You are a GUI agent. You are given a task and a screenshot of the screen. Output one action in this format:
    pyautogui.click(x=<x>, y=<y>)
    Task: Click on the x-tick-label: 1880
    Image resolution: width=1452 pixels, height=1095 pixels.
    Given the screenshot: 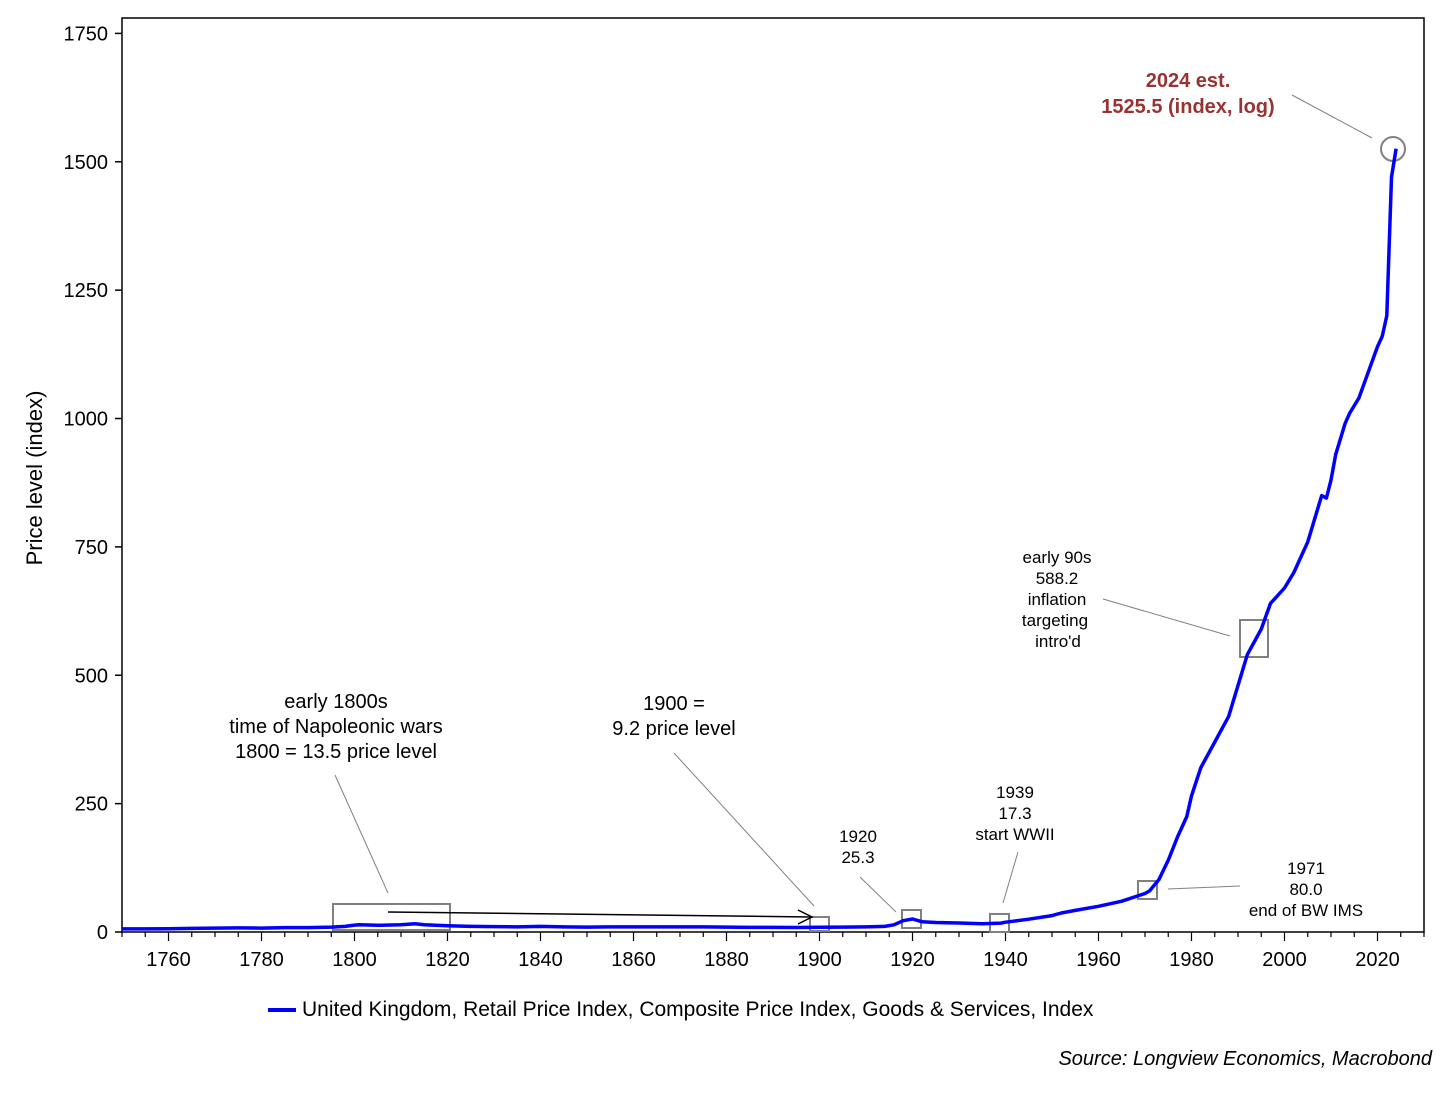 What is the action you would take?
    pyautogui.click(x=726, y=960)
    